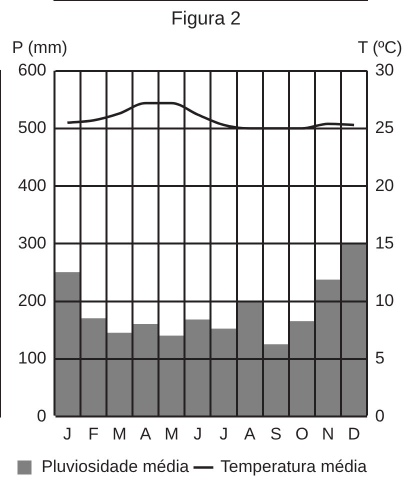 The image size is (412, 492). Describe the element at coordinates (354, 434) in the screenshot. I see `x-tick-label: D` at that location.